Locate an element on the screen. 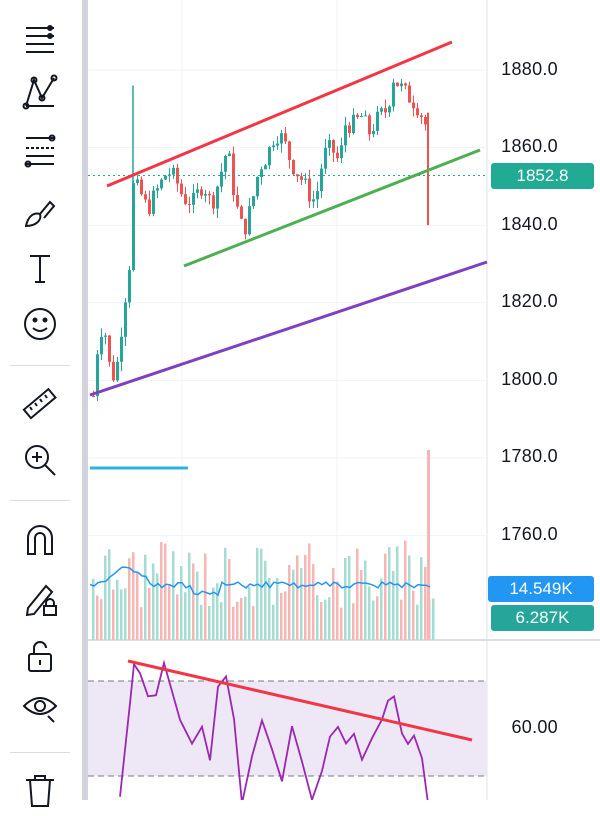  ruler-icon is located at coordinates (40, 404).